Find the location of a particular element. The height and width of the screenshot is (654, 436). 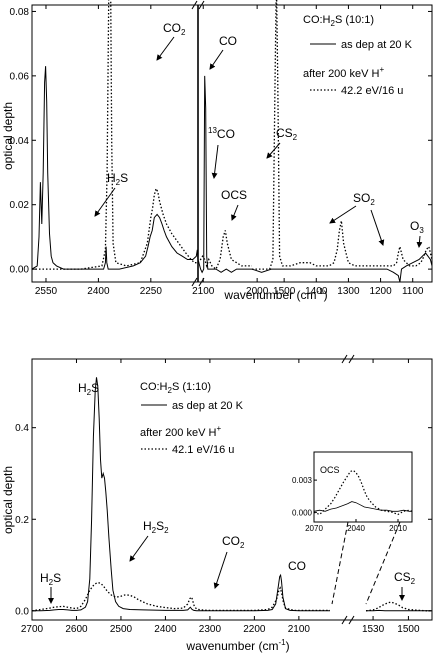

top-xtick-label-0-1: 2400 is located at coordinates (98, 291).